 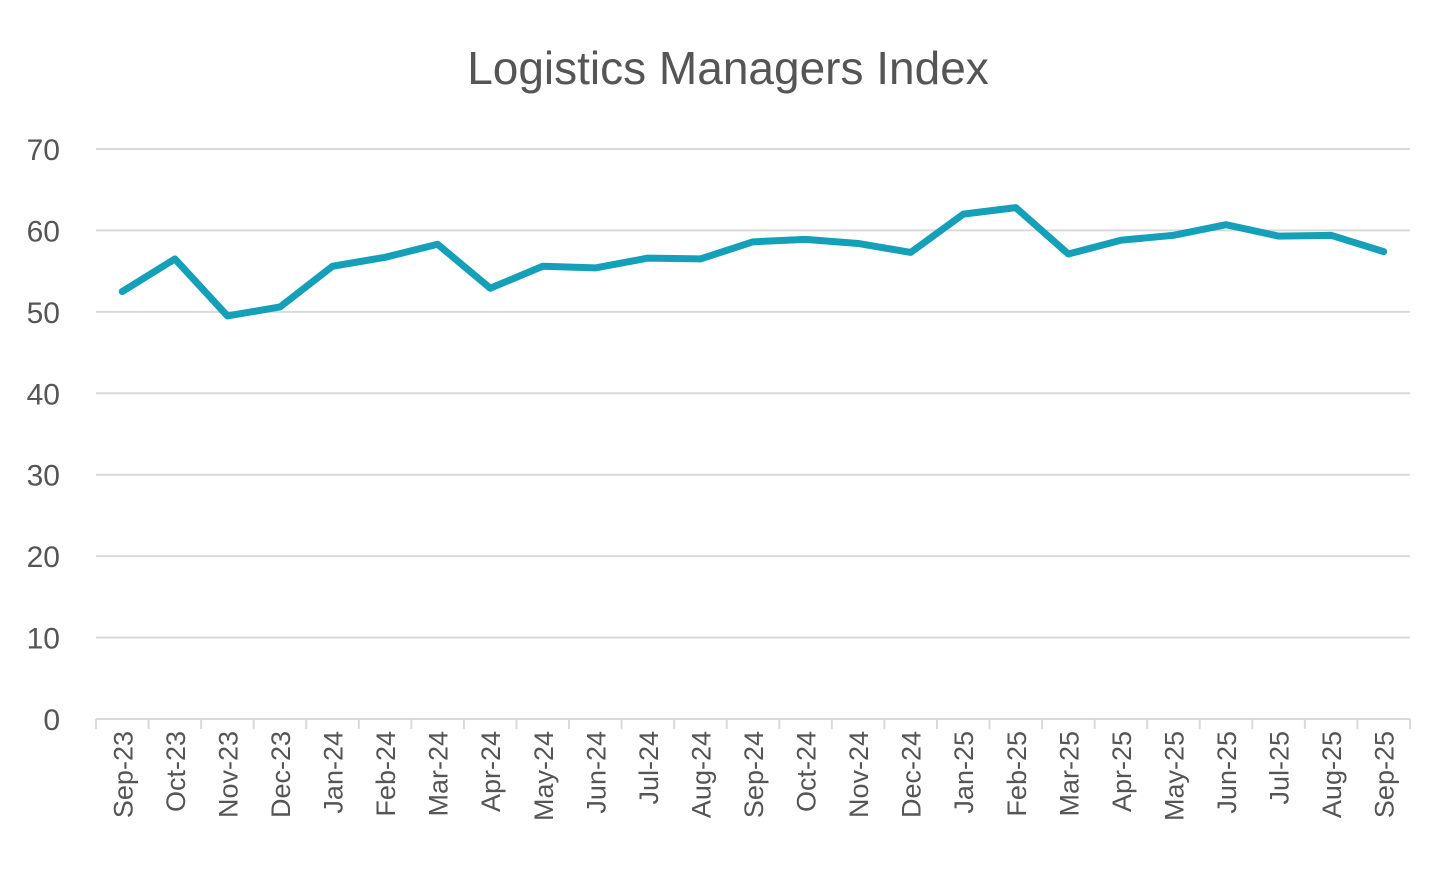 What do you see at coordinates (491, 771) in the screenshot?
I see `x-tick-label: Apr-24` at bounding box center [491, 771].